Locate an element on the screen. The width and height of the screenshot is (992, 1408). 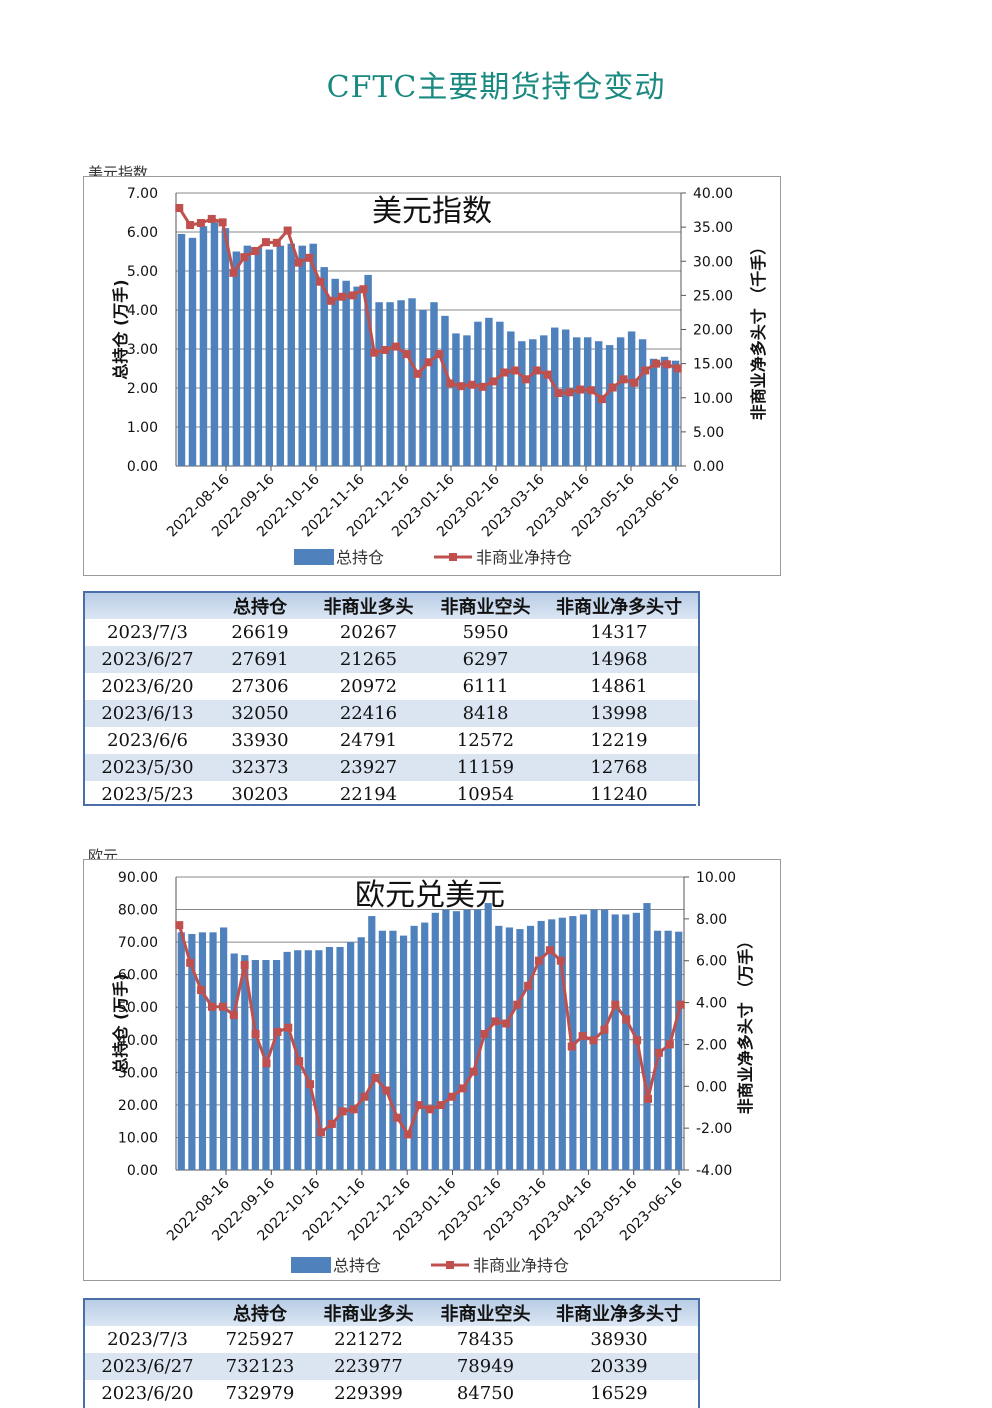
table-cell: 14317 is located at coordinates (619, 632).